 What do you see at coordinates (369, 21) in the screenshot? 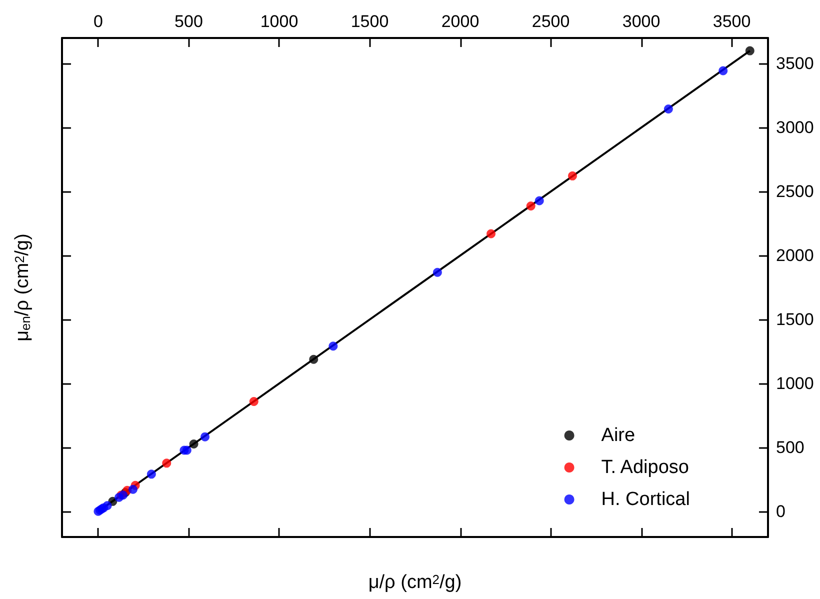
I see `x-tick-label: 1500` at bounding box center [369, 21].